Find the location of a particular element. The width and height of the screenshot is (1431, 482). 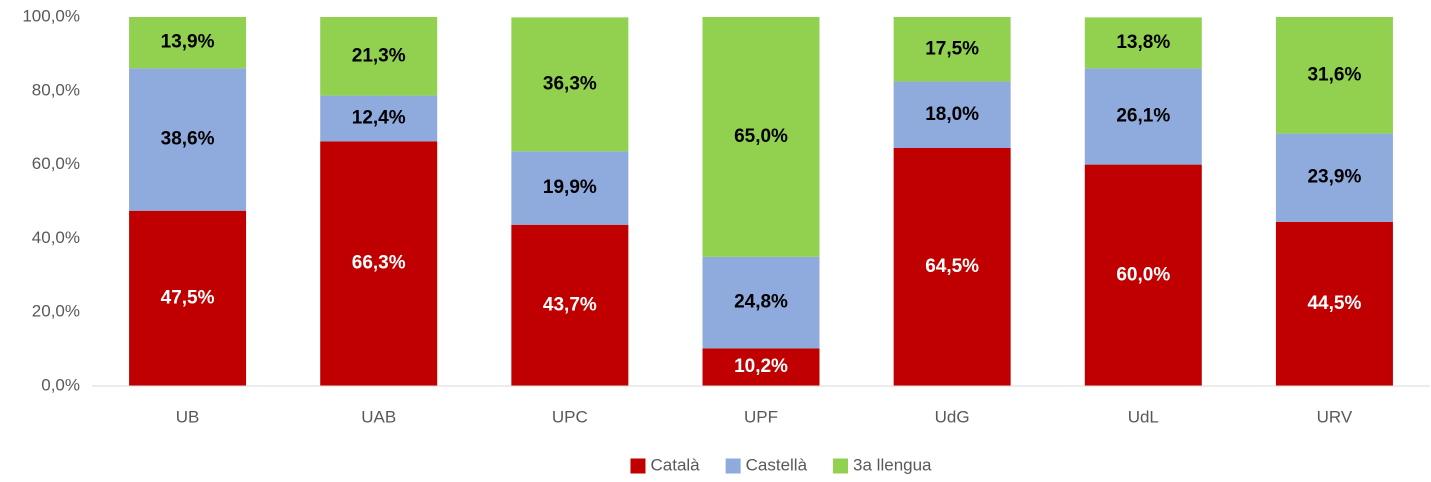

data-label: 24,8% is located at coordinates (761, 302).